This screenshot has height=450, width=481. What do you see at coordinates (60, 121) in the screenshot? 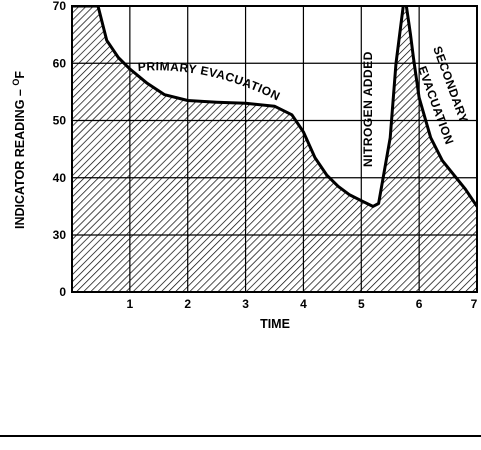
I see `y-tick-label: 50` at bounding box center [60, 121].